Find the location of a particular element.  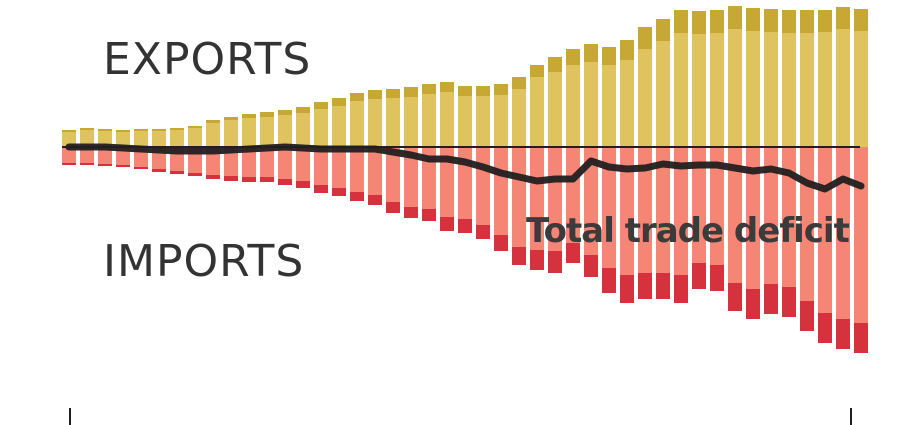

deficit-line is located at coordinates (465, 168).